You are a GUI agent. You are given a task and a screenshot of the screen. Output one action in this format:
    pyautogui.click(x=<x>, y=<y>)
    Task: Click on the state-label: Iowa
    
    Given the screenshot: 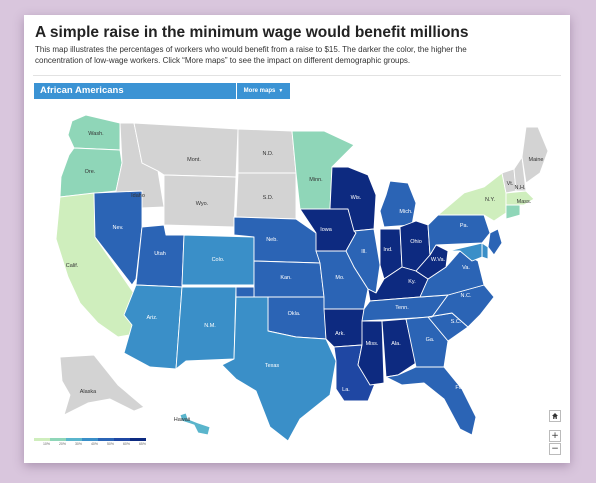 What is the action you would take?
    pyautogui.click(x=326, y=230)
    